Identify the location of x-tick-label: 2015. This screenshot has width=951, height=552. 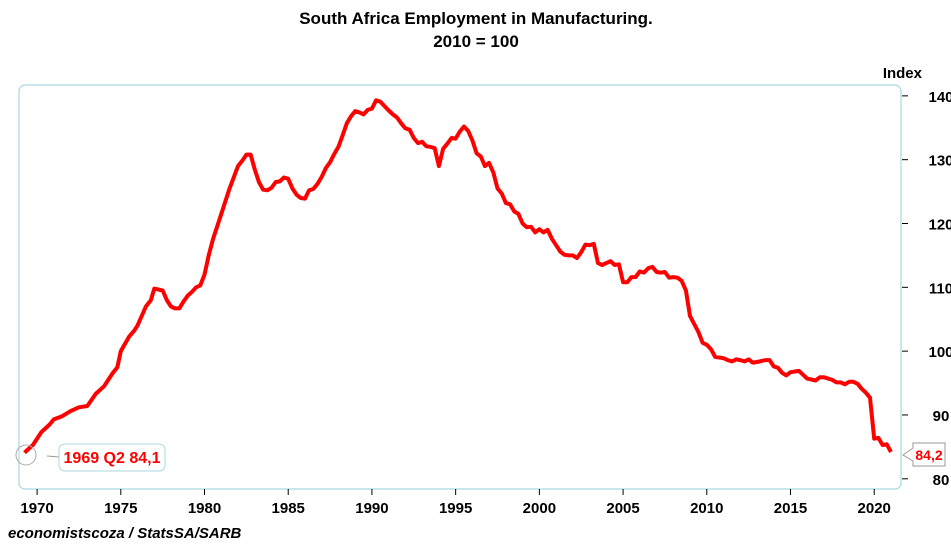
(790, 508).